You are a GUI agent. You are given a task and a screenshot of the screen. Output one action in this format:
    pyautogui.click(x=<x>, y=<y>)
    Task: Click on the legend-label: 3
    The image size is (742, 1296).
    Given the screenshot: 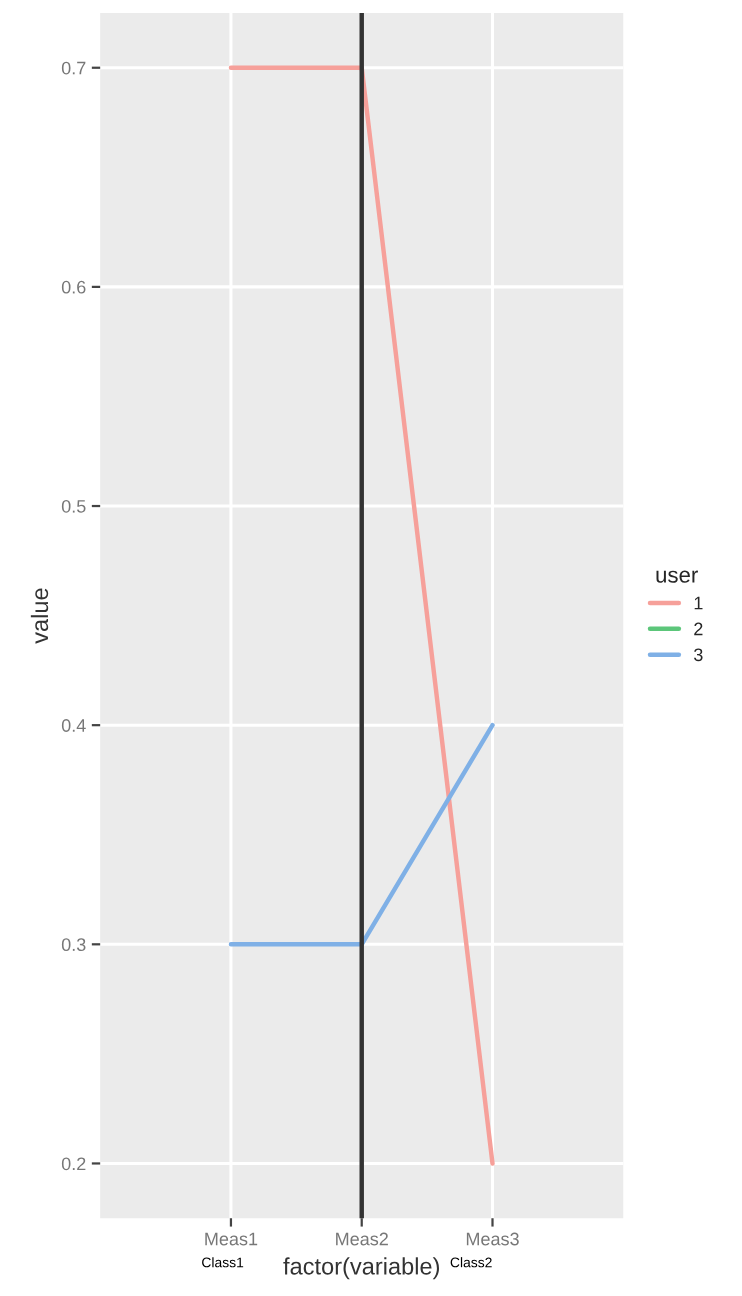 What is the action you would take?
    pyautogui.click(x=698, y=655)
    